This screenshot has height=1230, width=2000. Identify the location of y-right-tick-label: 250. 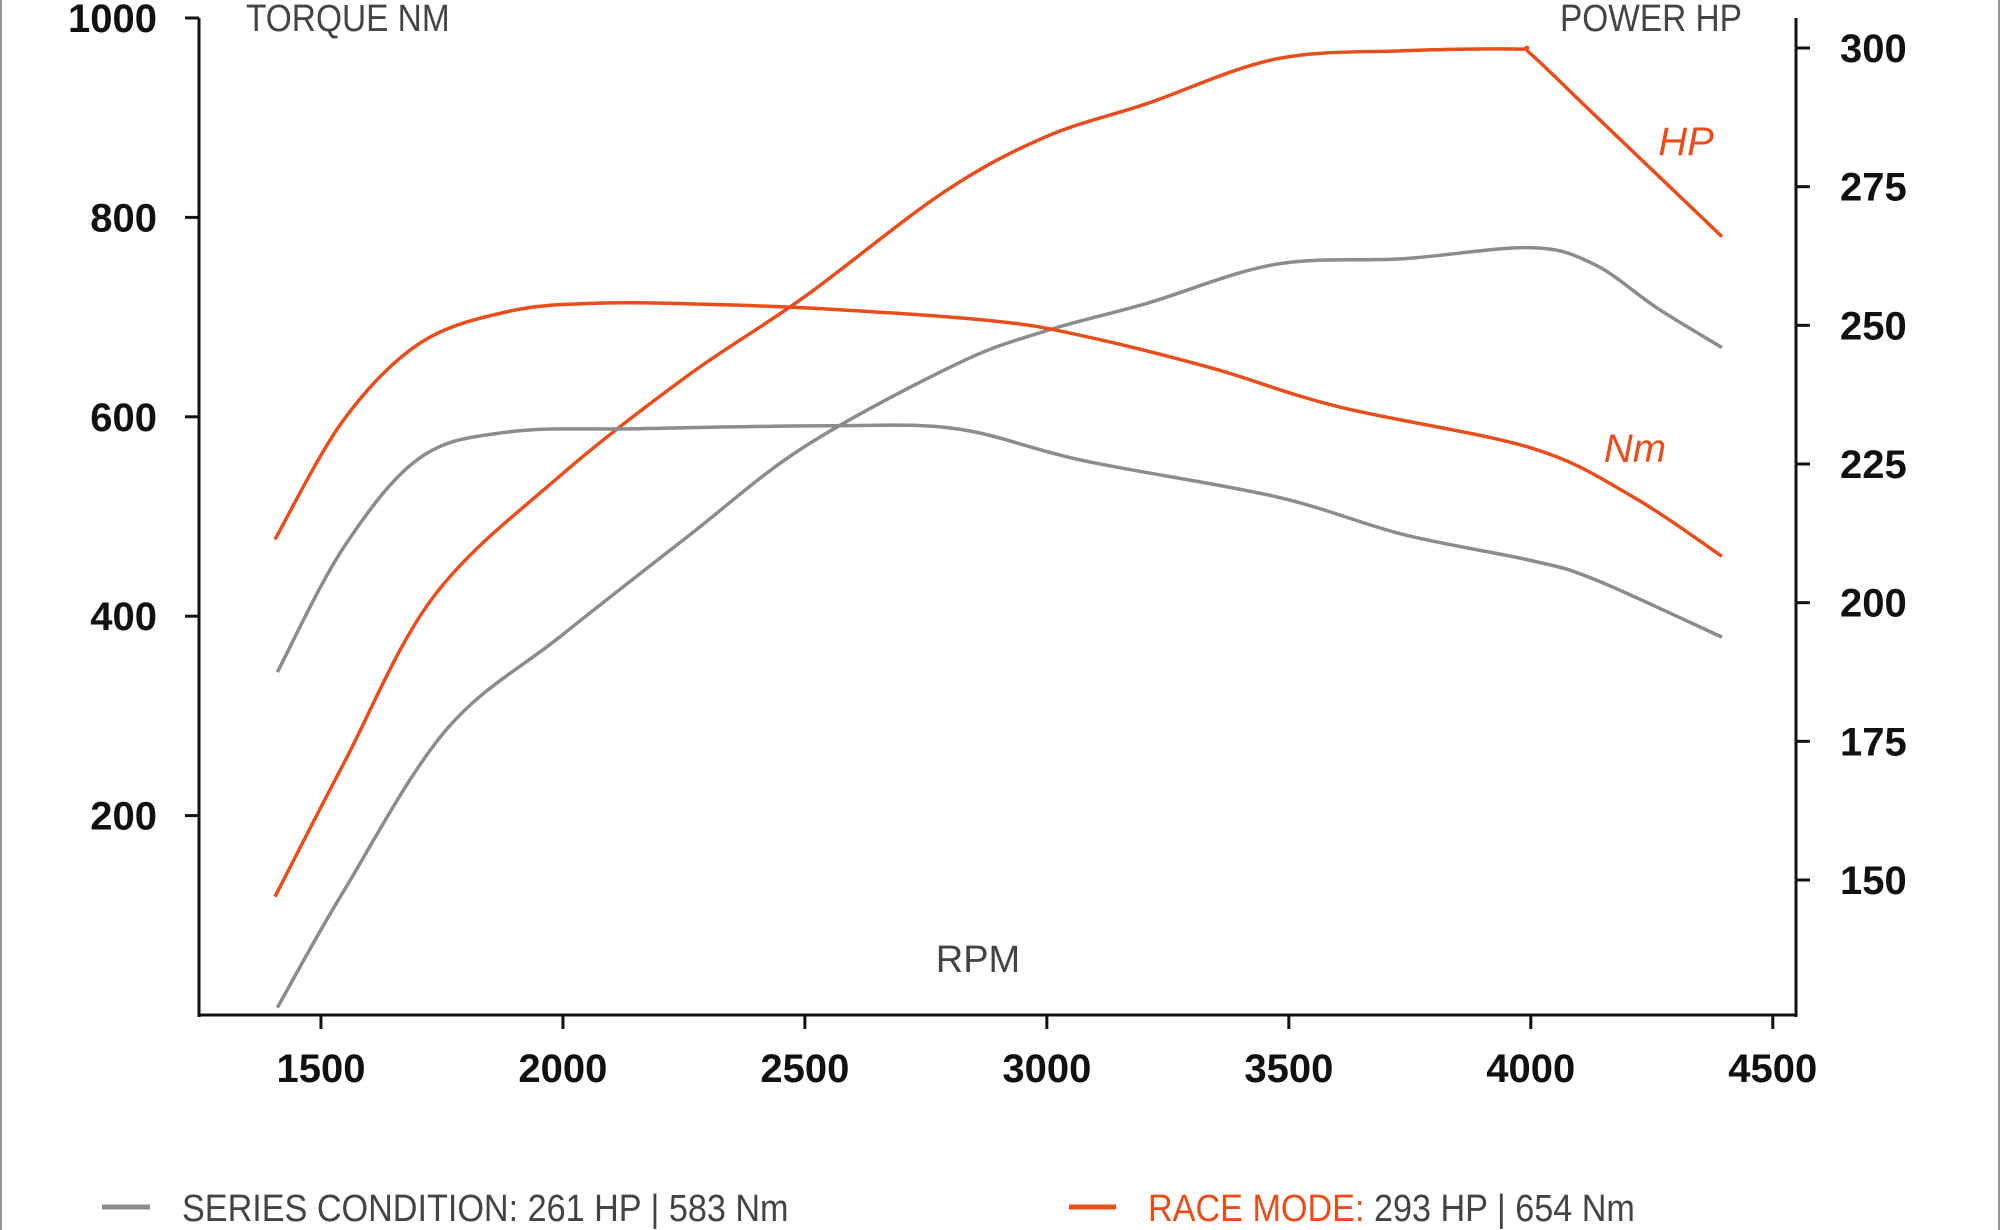
(1873, 326).